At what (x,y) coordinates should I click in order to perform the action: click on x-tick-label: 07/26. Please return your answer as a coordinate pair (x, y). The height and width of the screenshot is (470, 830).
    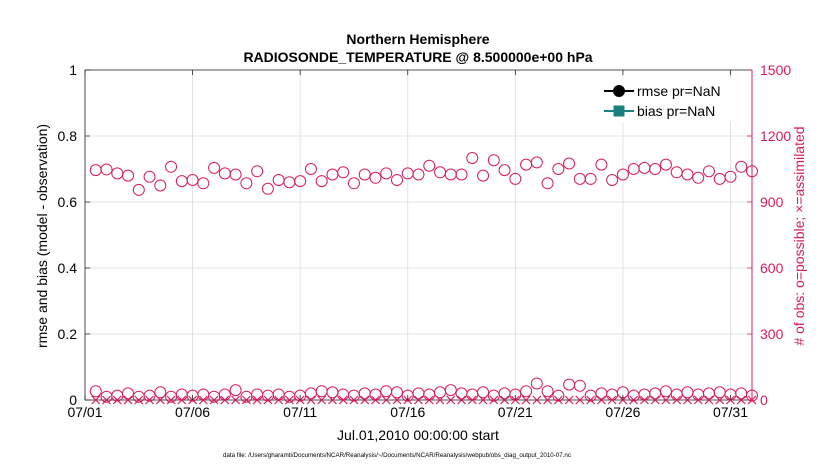
    Looking at the image, I should click on (622, 412).